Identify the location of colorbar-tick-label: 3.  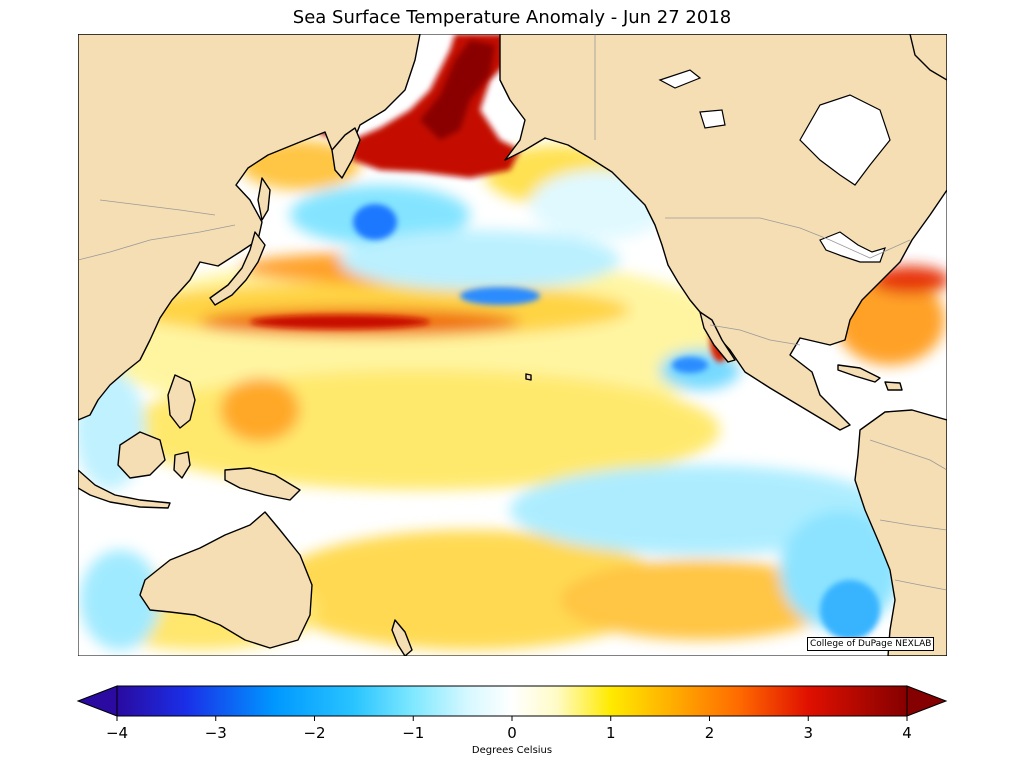
(808, 733).